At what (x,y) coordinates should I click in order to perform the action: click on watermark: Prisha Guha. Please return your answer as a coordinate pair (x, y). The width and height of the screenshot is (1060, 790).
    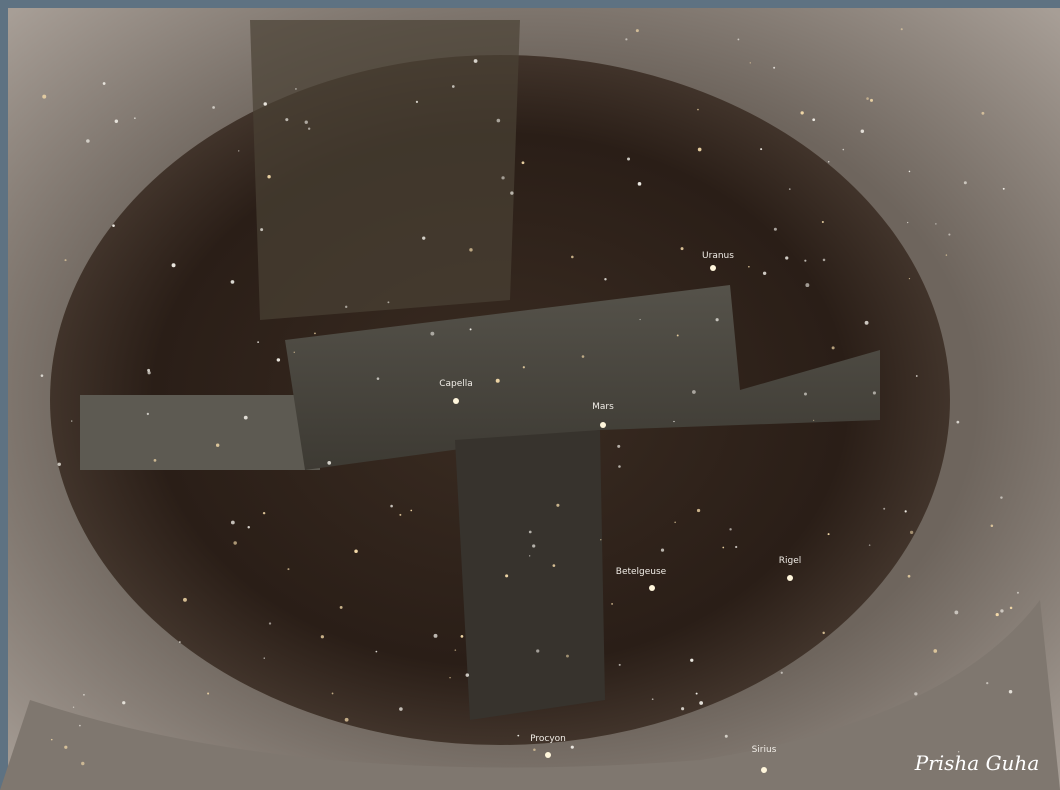
    Looking at the image, I should click on (977, 763).